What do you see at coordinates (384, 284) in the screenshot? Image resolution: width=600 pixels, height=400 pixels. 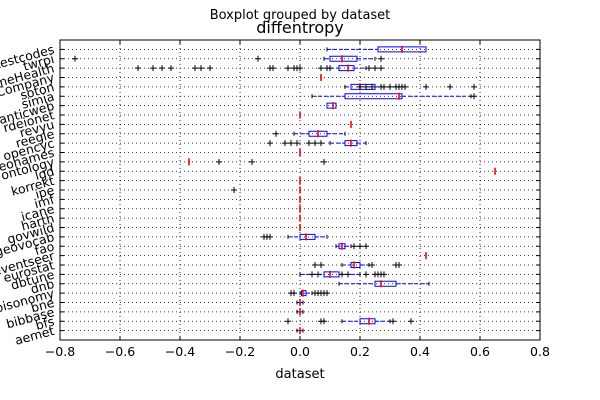 I see `box-dnb` at bounding box center [384, 284].